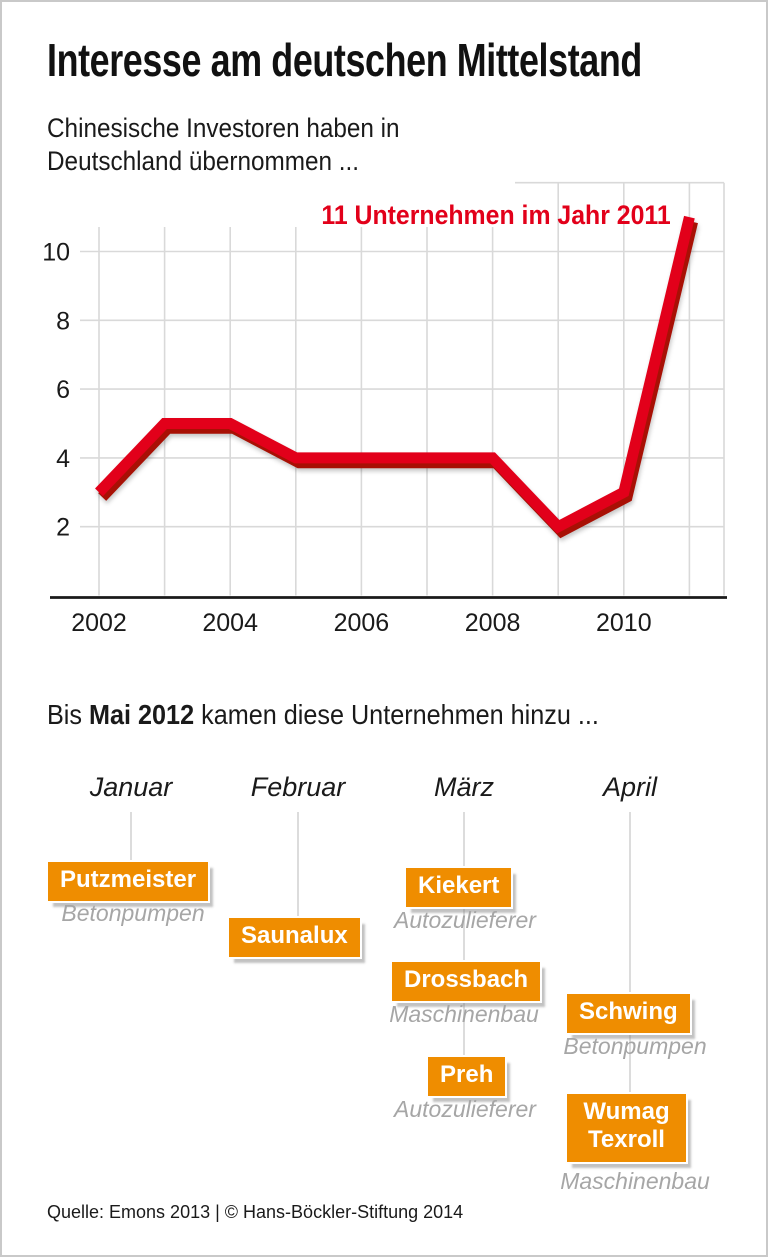  I want to click on page-title: Interesse am deutschen Mittelstand, so click(344, 60).